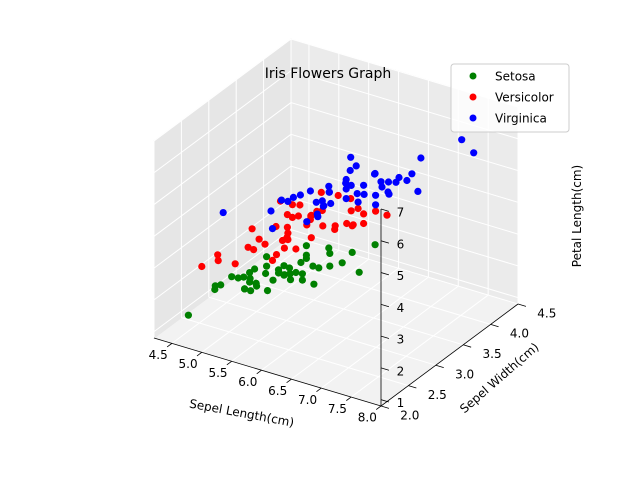 This screenshot has height=480, width=640. What do you see at coordinates (449, 355) in the screenshot?
I see `y-axis-line` at bounding box center [449, 355].